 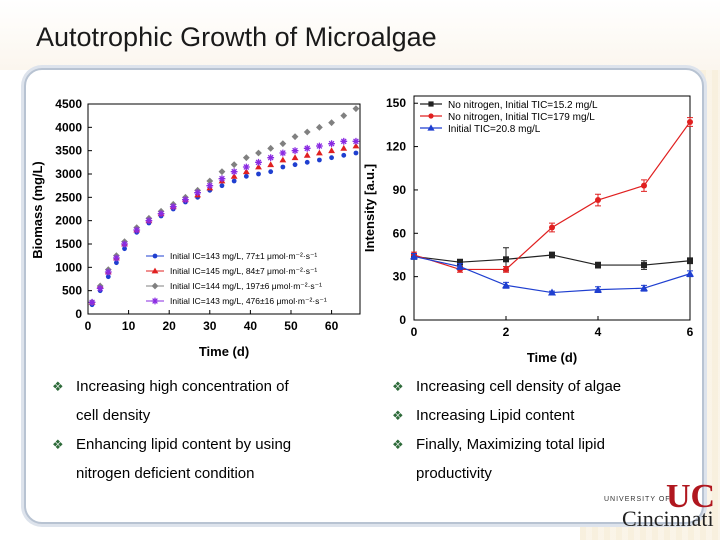 What do you see at coordinates (506, 332) in the screenshot?
I see `x-tick-label: 2` at bounding box center [506, 332].